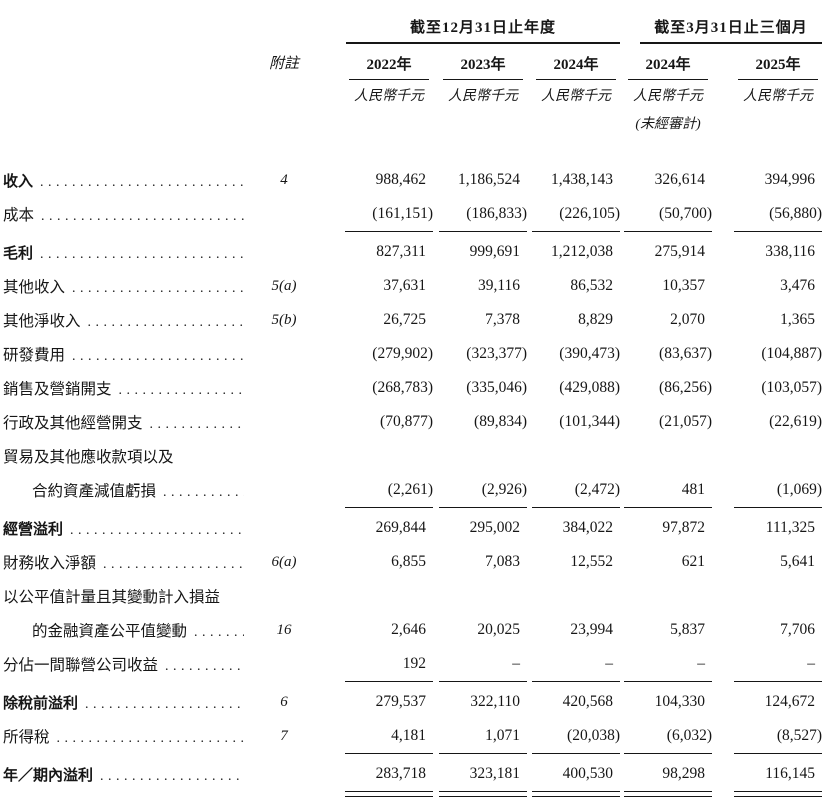 Image resolution: width=829 pixels, height=812 pixels. I want to click on value: 384,022, so click(587, 527).